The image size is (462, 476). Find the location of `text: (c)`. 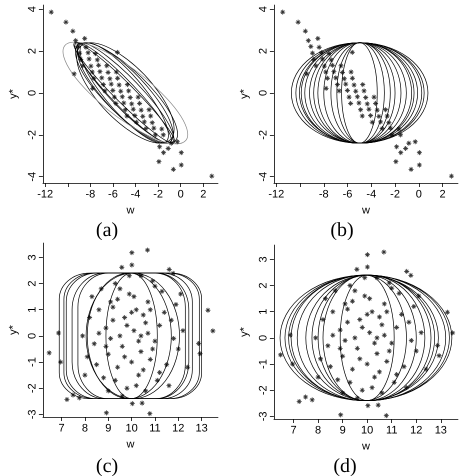

text: (c) is located at coordinates (107, 465).